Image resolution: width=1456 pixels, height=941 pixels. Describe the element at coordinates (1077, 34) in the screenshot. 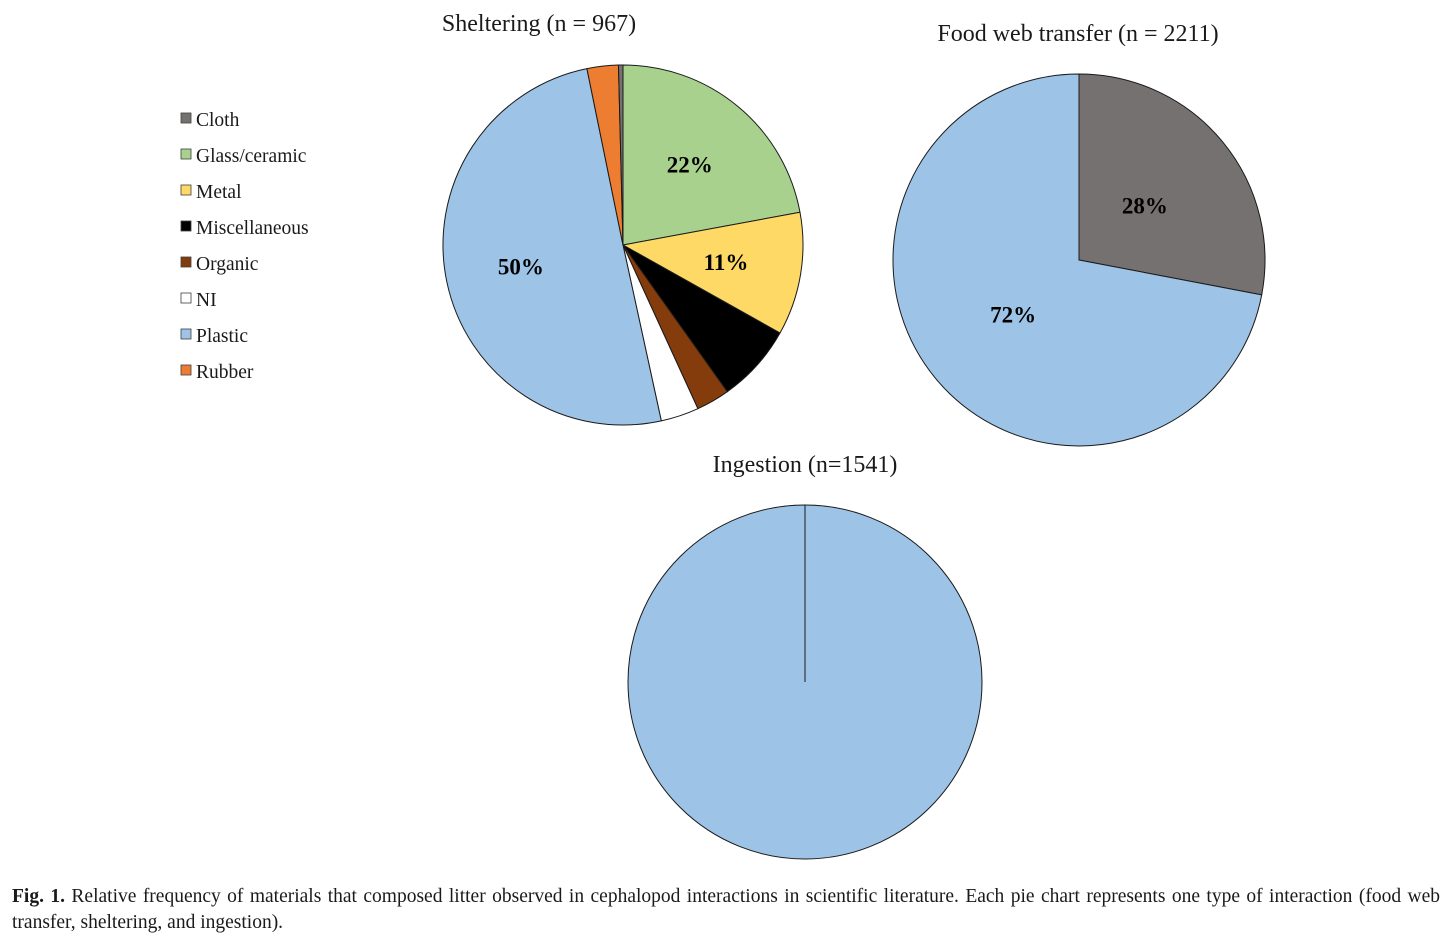

I see `pie-title-food-web-transfer: Food web transfer (n = 2211)` at that location.